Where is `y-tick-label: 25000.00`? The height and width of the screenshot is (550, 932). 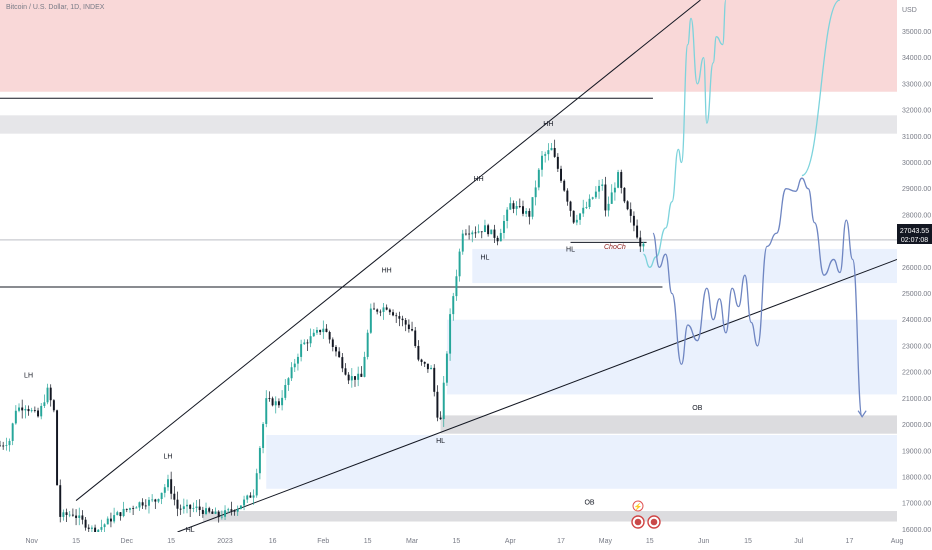
y-tick-label: 25000.00 is located at coordinates (916, 294).